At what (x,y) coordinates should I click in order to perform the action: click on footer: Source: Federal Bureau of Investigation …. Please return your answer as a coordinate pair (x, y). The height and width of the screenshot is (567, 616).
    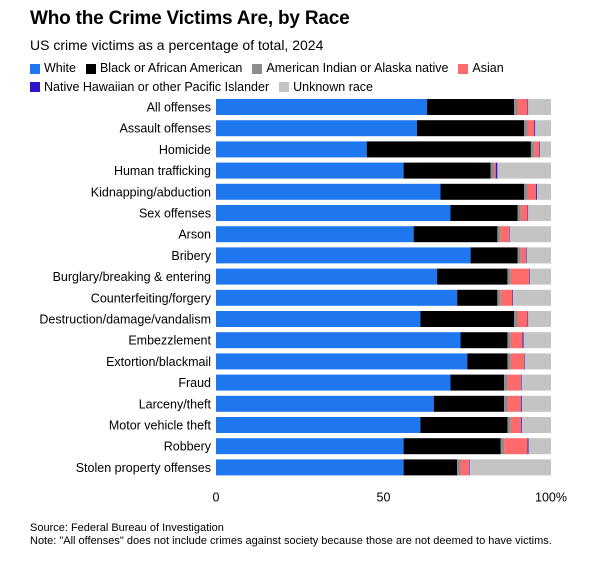
    Looking at the image, I should click on (320, 535).